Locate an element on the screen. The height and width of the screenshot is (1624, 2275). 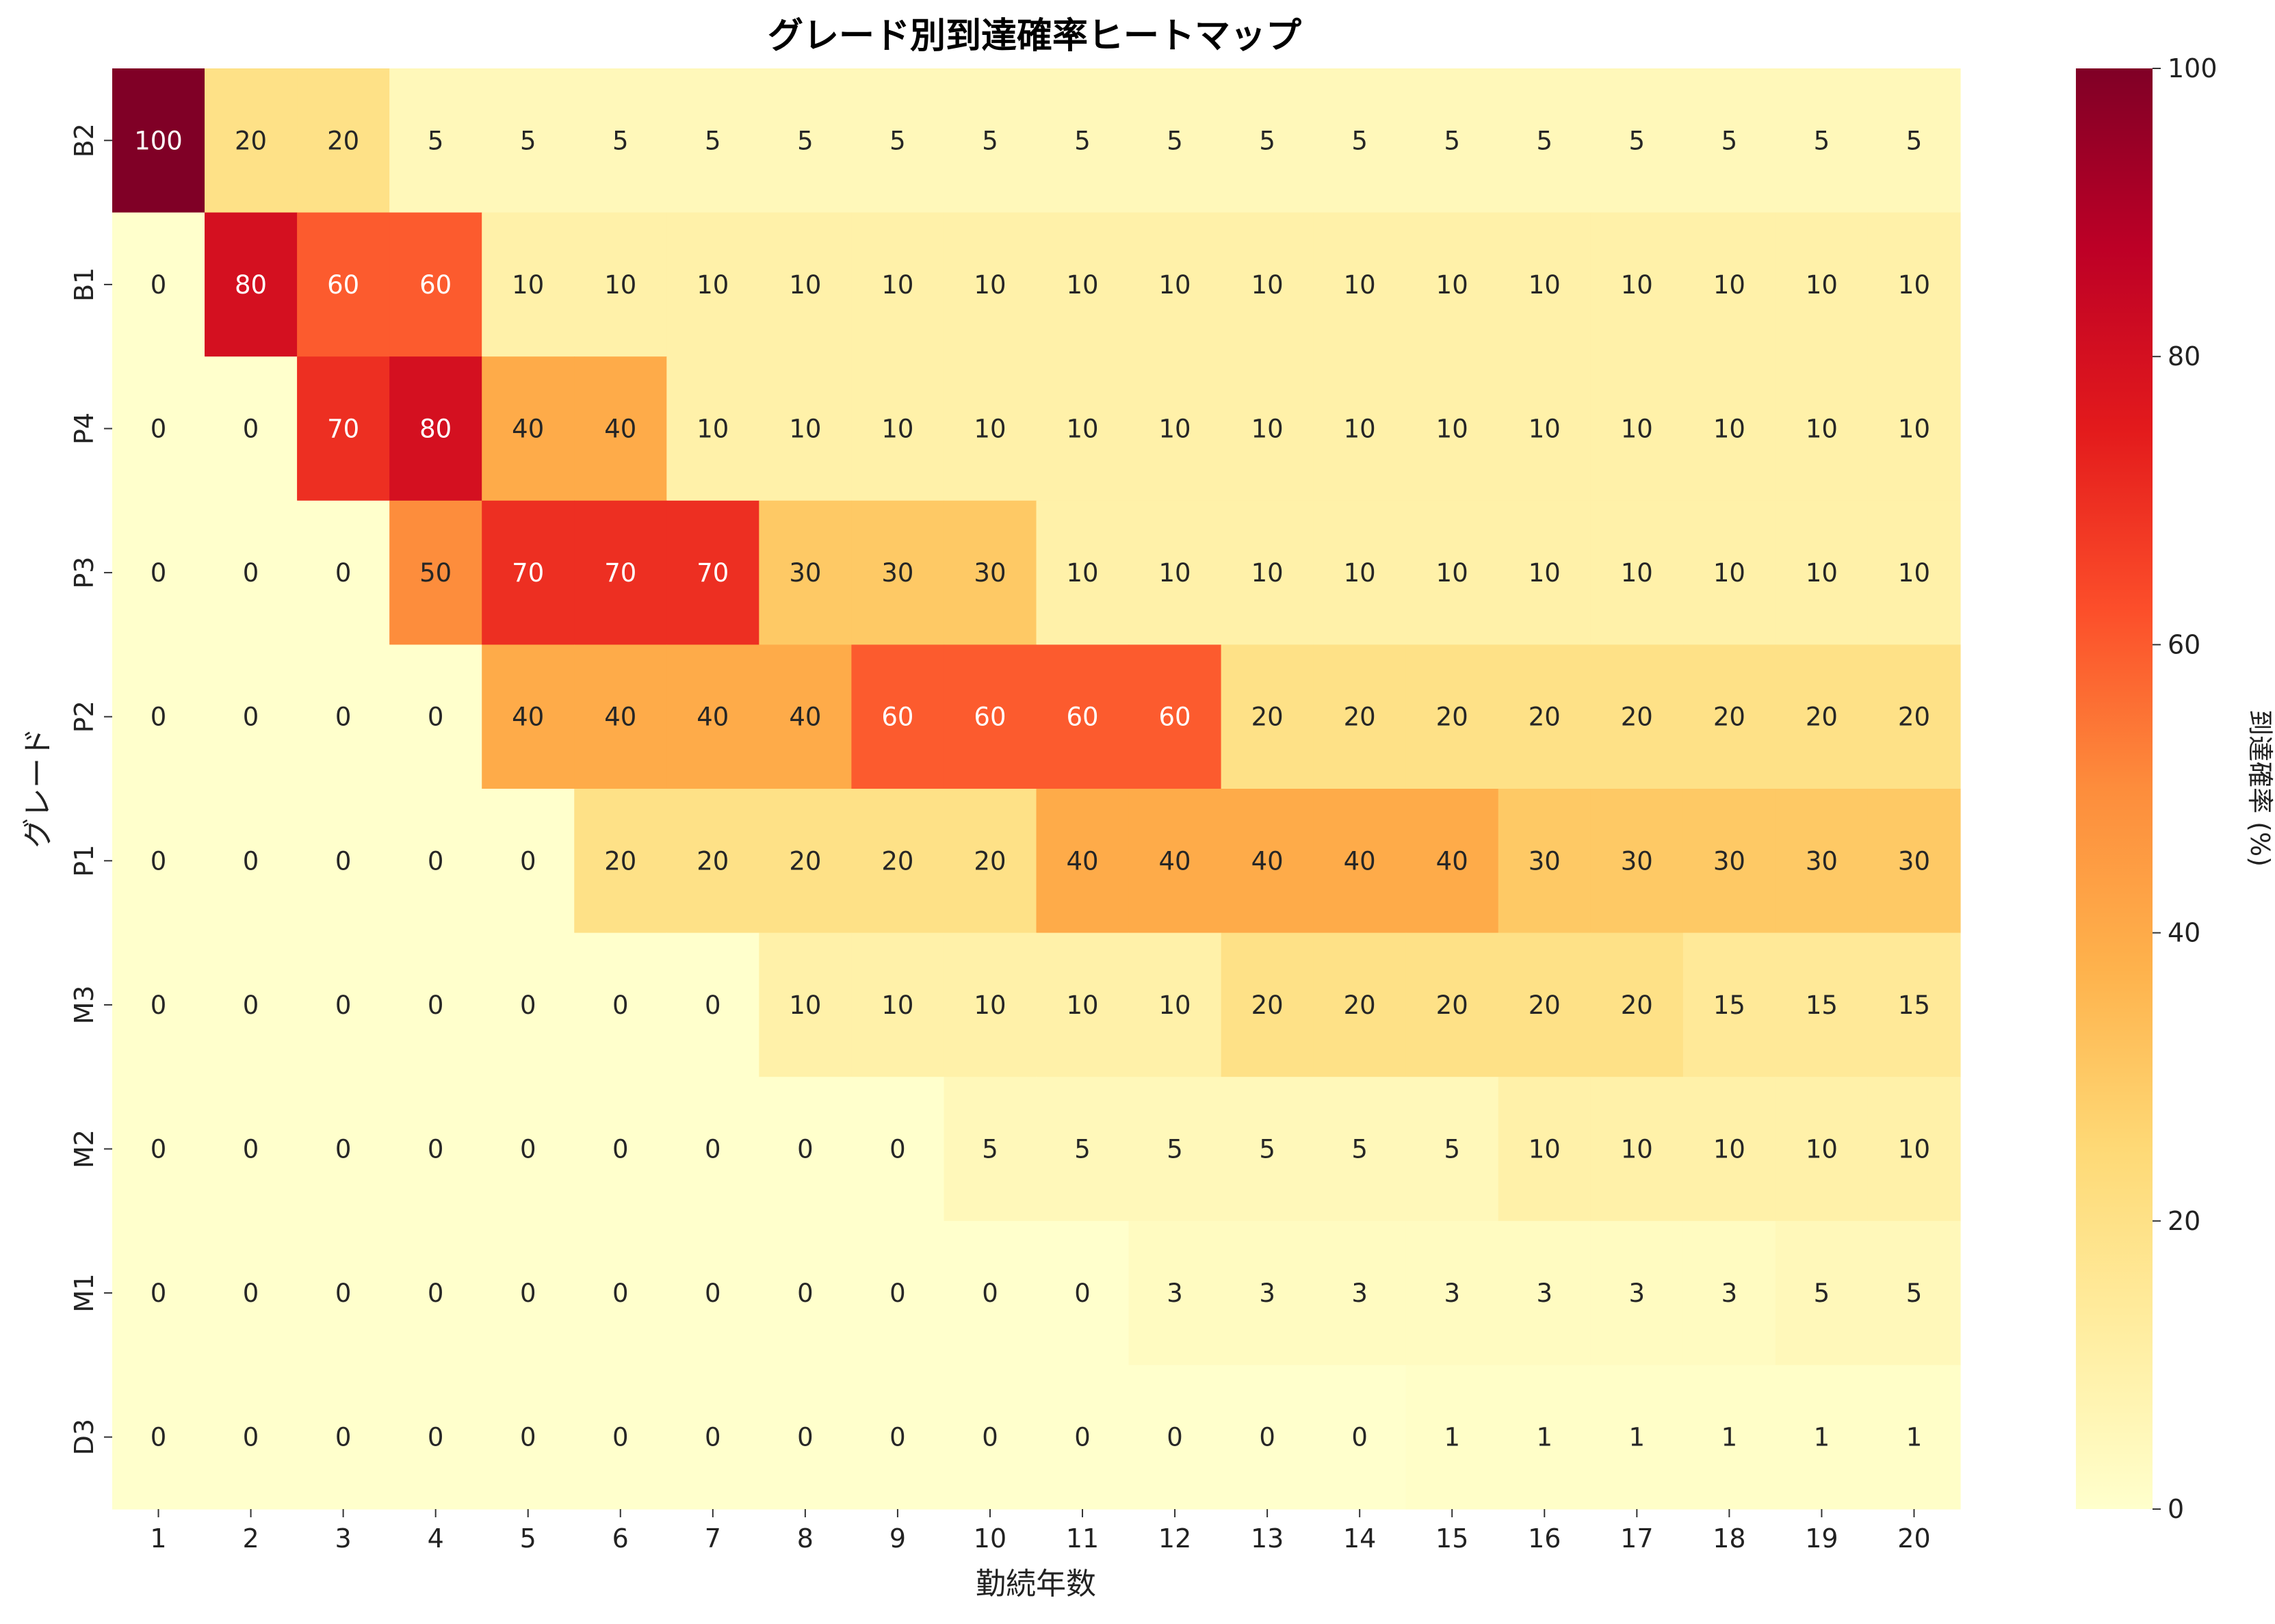
colorbar-tick-label: 100 is located at coordinates (2193, 68).